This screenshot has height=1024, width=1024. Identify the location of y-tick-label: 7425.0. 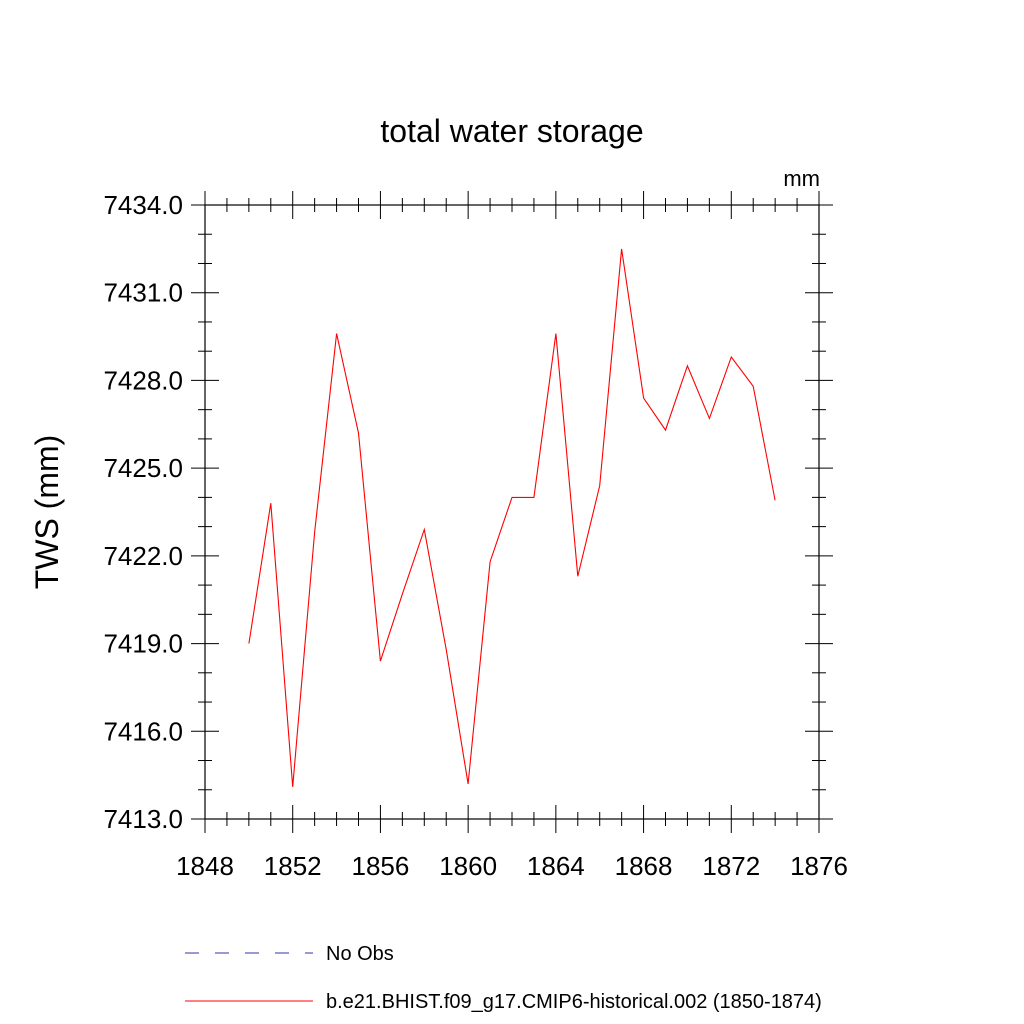
(143, 468).